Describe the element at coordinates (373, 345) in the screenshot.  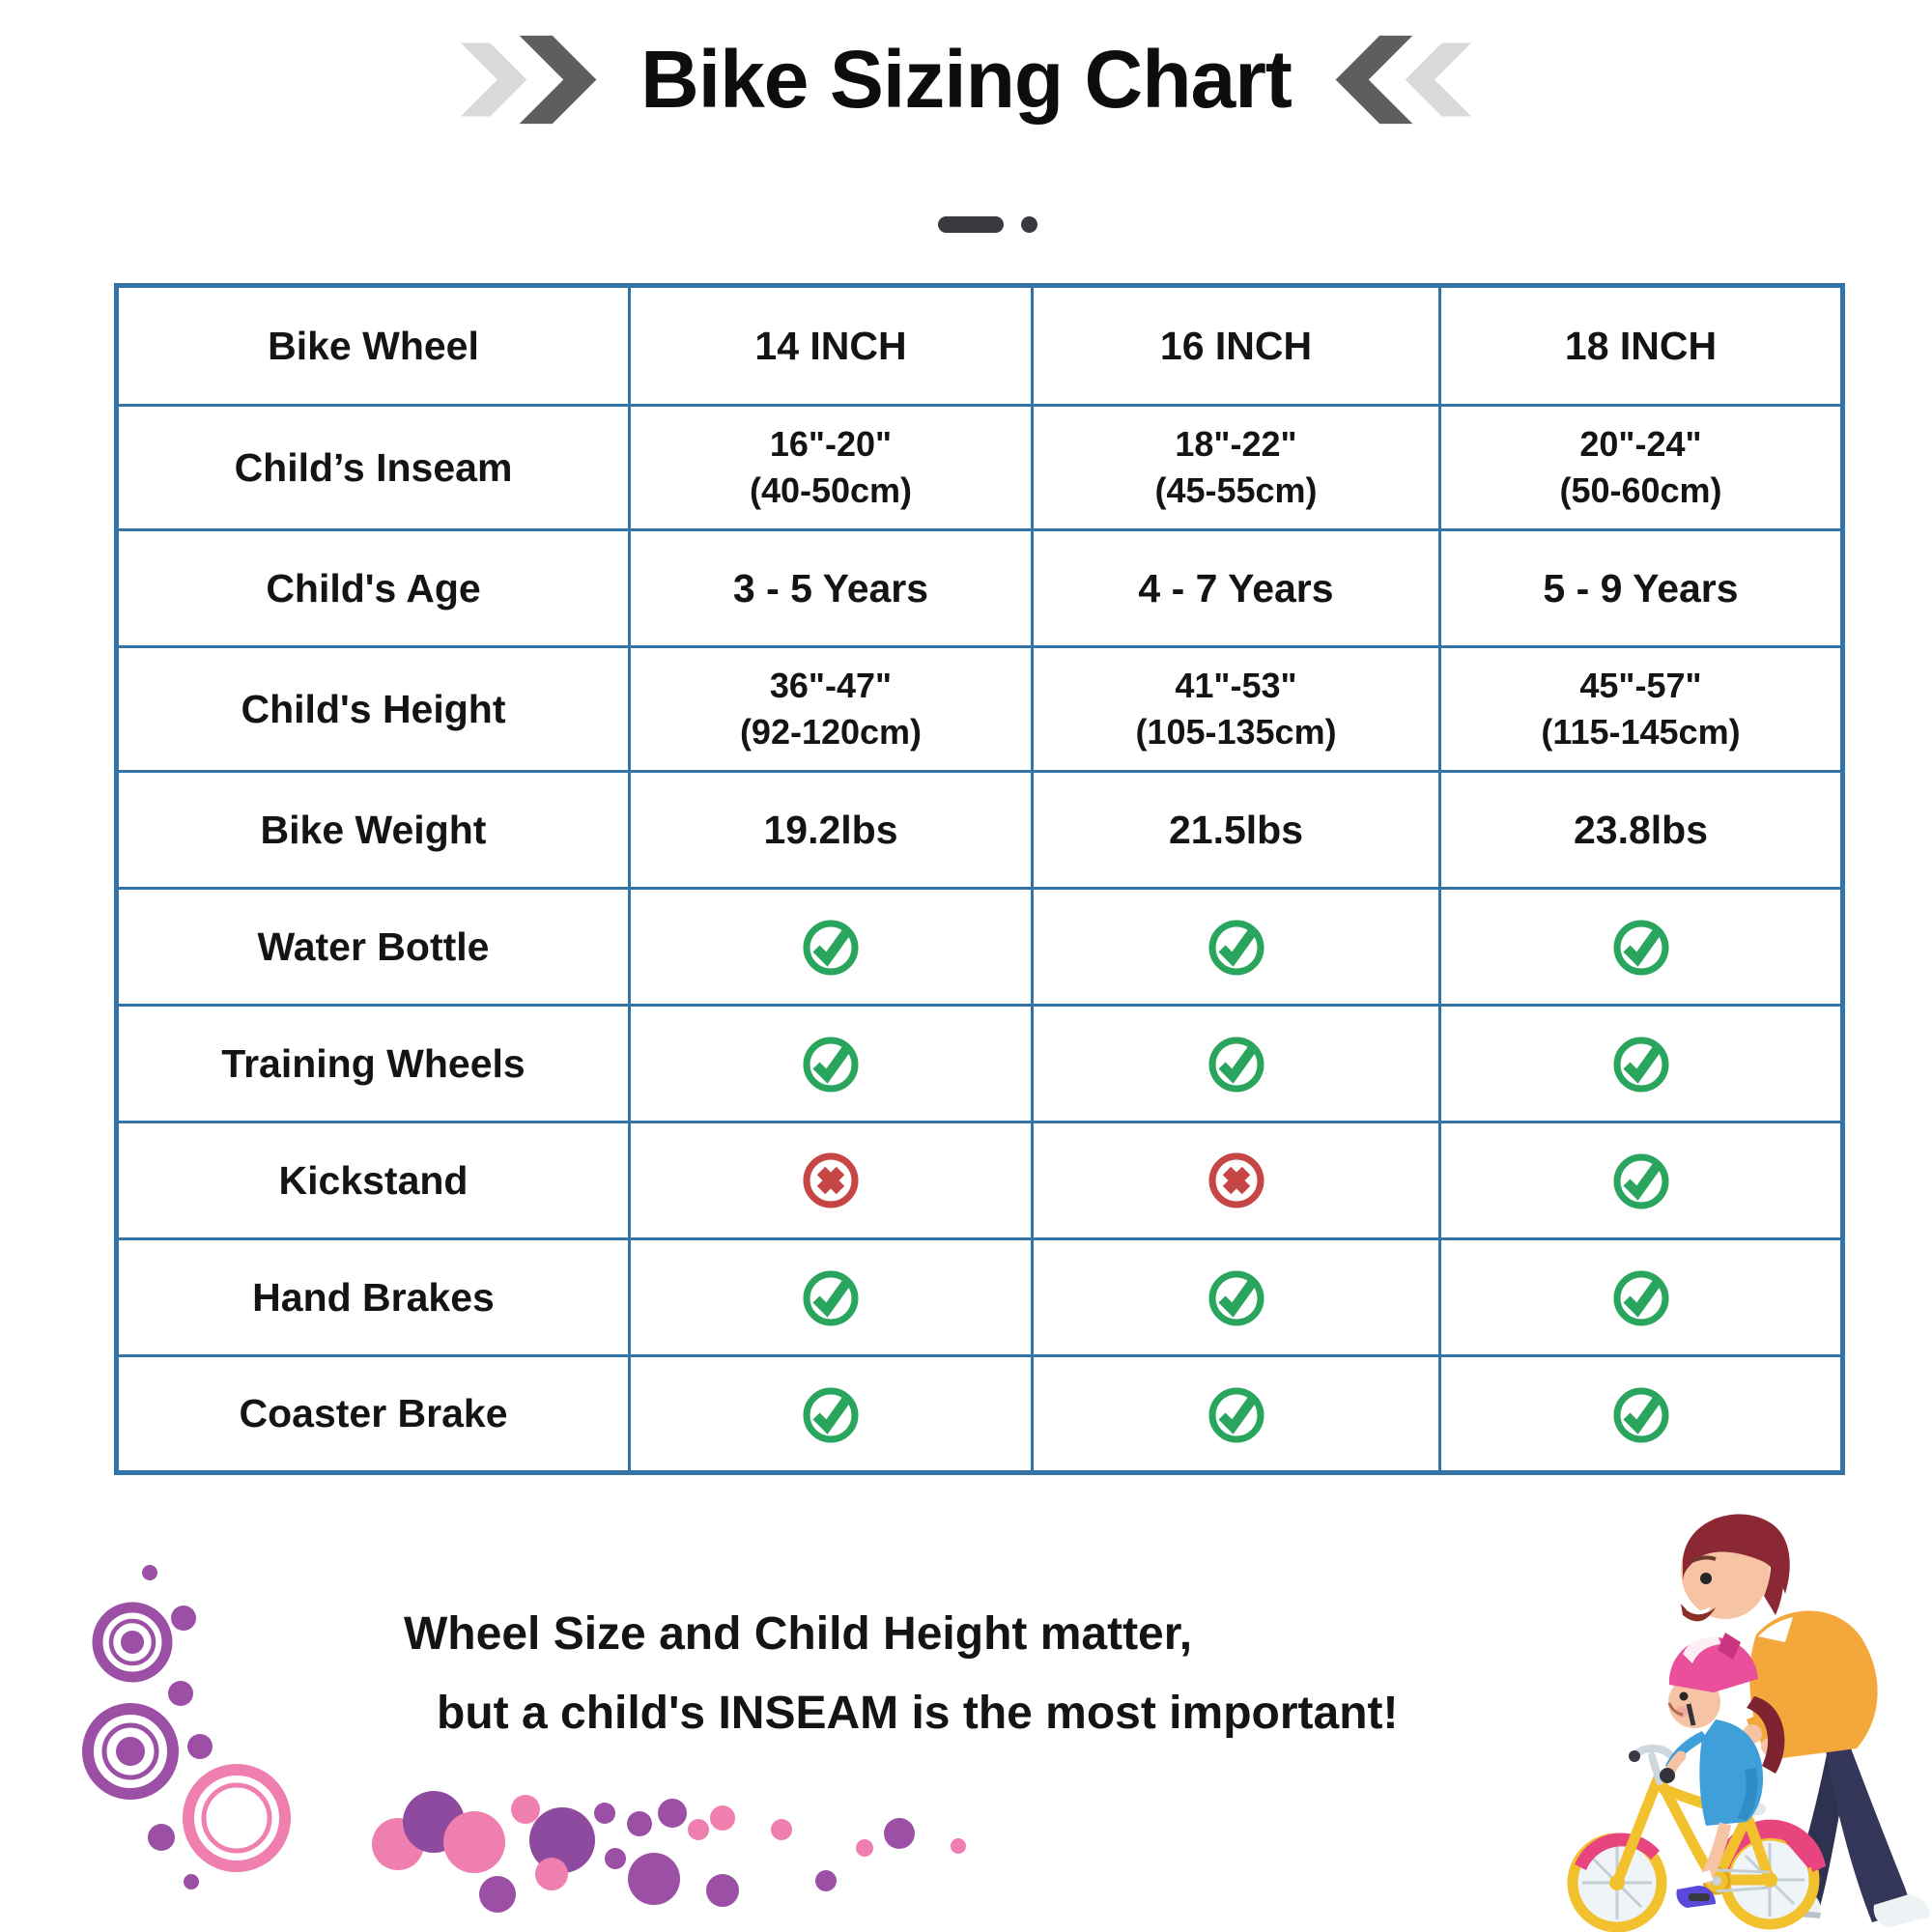
I see `row-label: Bike Wheel` at that location.